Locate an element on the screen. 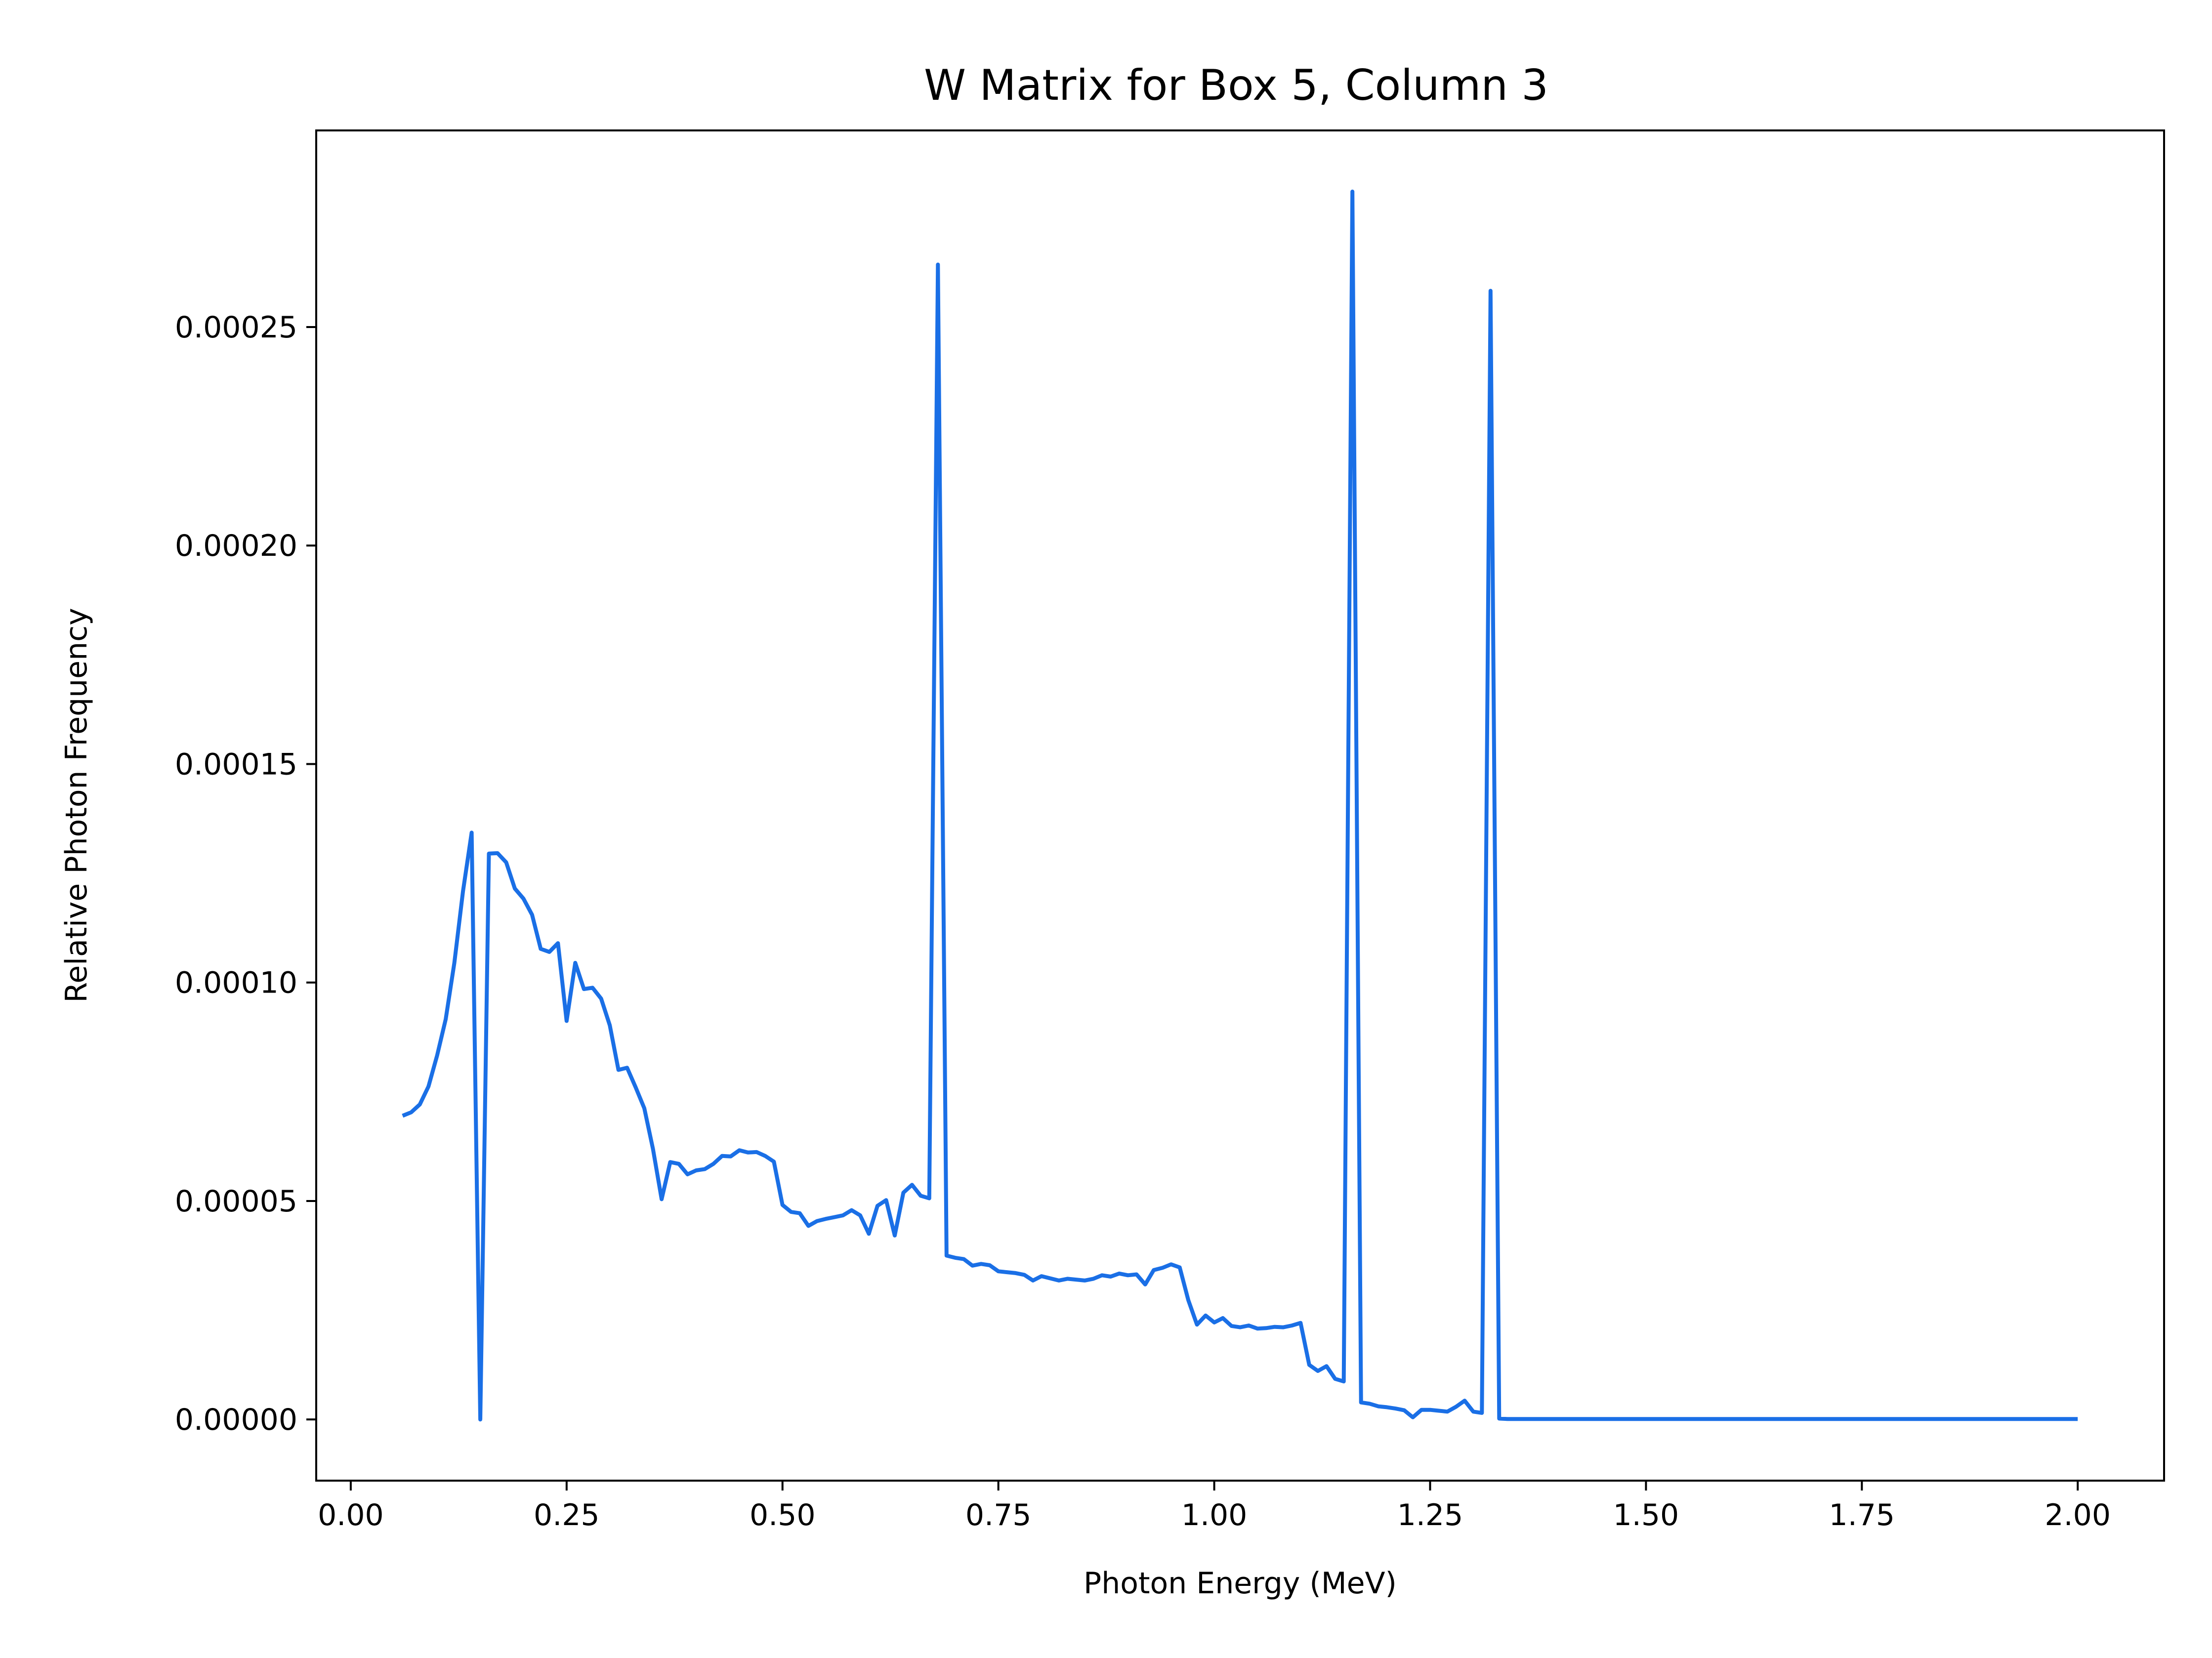 This screenshot has height=1658, width=2212. y-tick-label: 0.00000 is located at coordinates (236, 1420).